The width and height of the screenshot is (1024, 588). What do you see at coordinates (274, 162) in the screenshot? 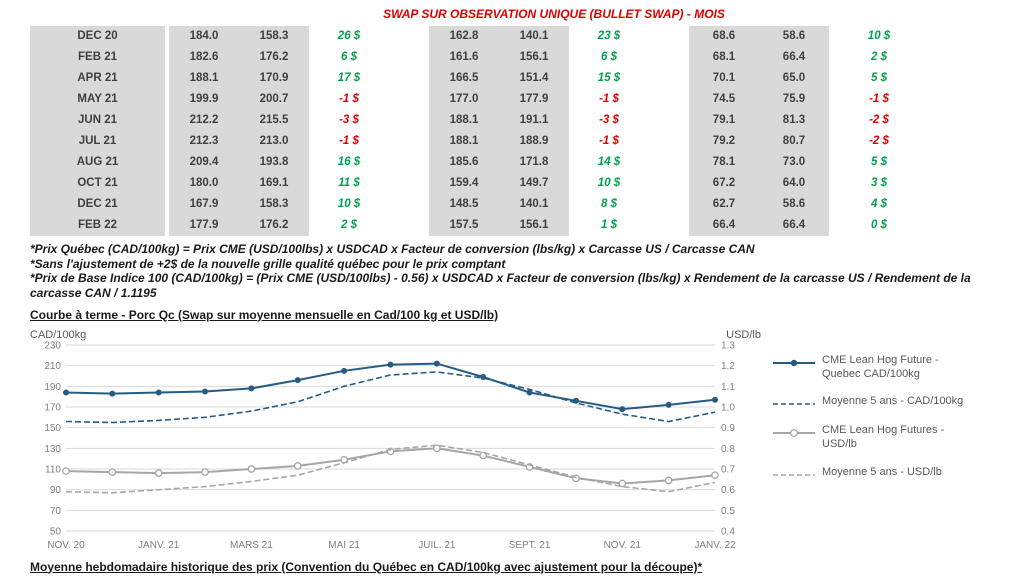
I see `value-cell: 193.8` at bounding box center [274, 162].